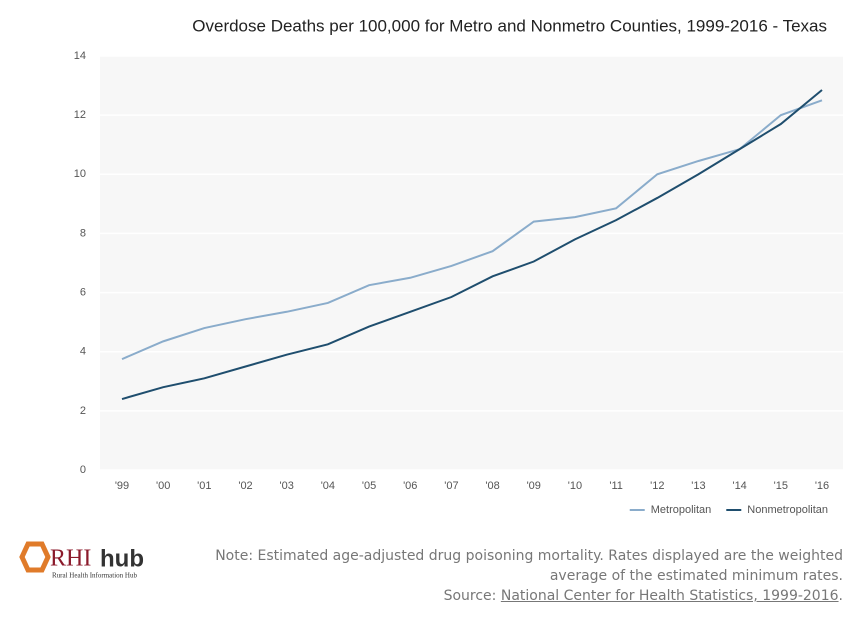 This screenshot has width=860, height=632. What do you see at coordinates (657, 486) in the screenshot?
I see `x-tick-label: '12` at bounding box center [657, 486].